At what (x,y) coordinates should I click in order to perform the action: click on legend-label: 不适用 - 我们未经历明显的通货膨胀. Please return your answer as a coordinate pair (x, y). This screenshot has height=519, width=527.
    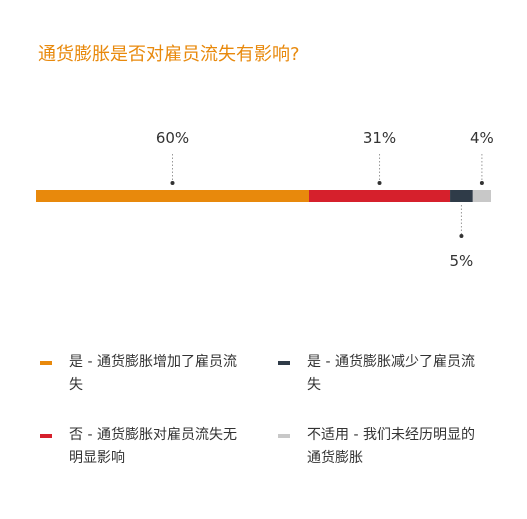
    Looking at the image, I should click on (391, 446).